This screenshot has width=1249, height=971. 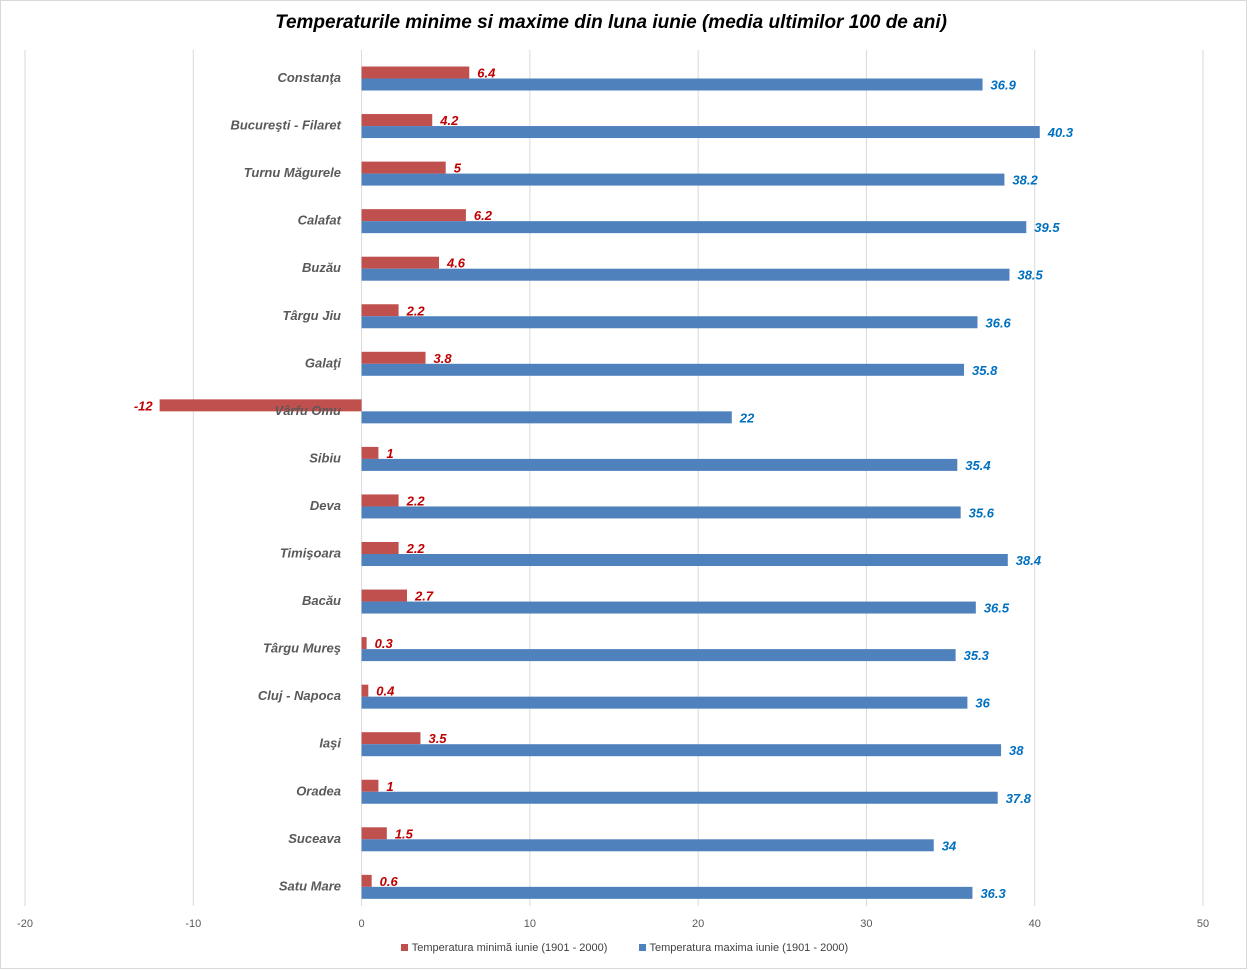 What do you see at coordinates (1035, 924) in the screenshot?
I see `x-tick-label: 40` at bounding box center [1035, 924].